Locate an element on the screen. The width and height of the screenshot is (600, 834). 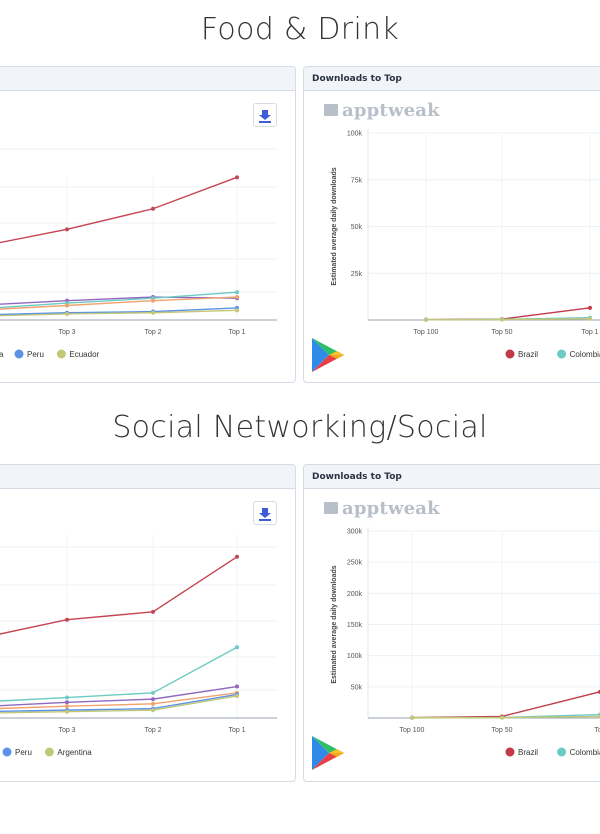
legend-label: Argentina is located at coordinates (74, 752).